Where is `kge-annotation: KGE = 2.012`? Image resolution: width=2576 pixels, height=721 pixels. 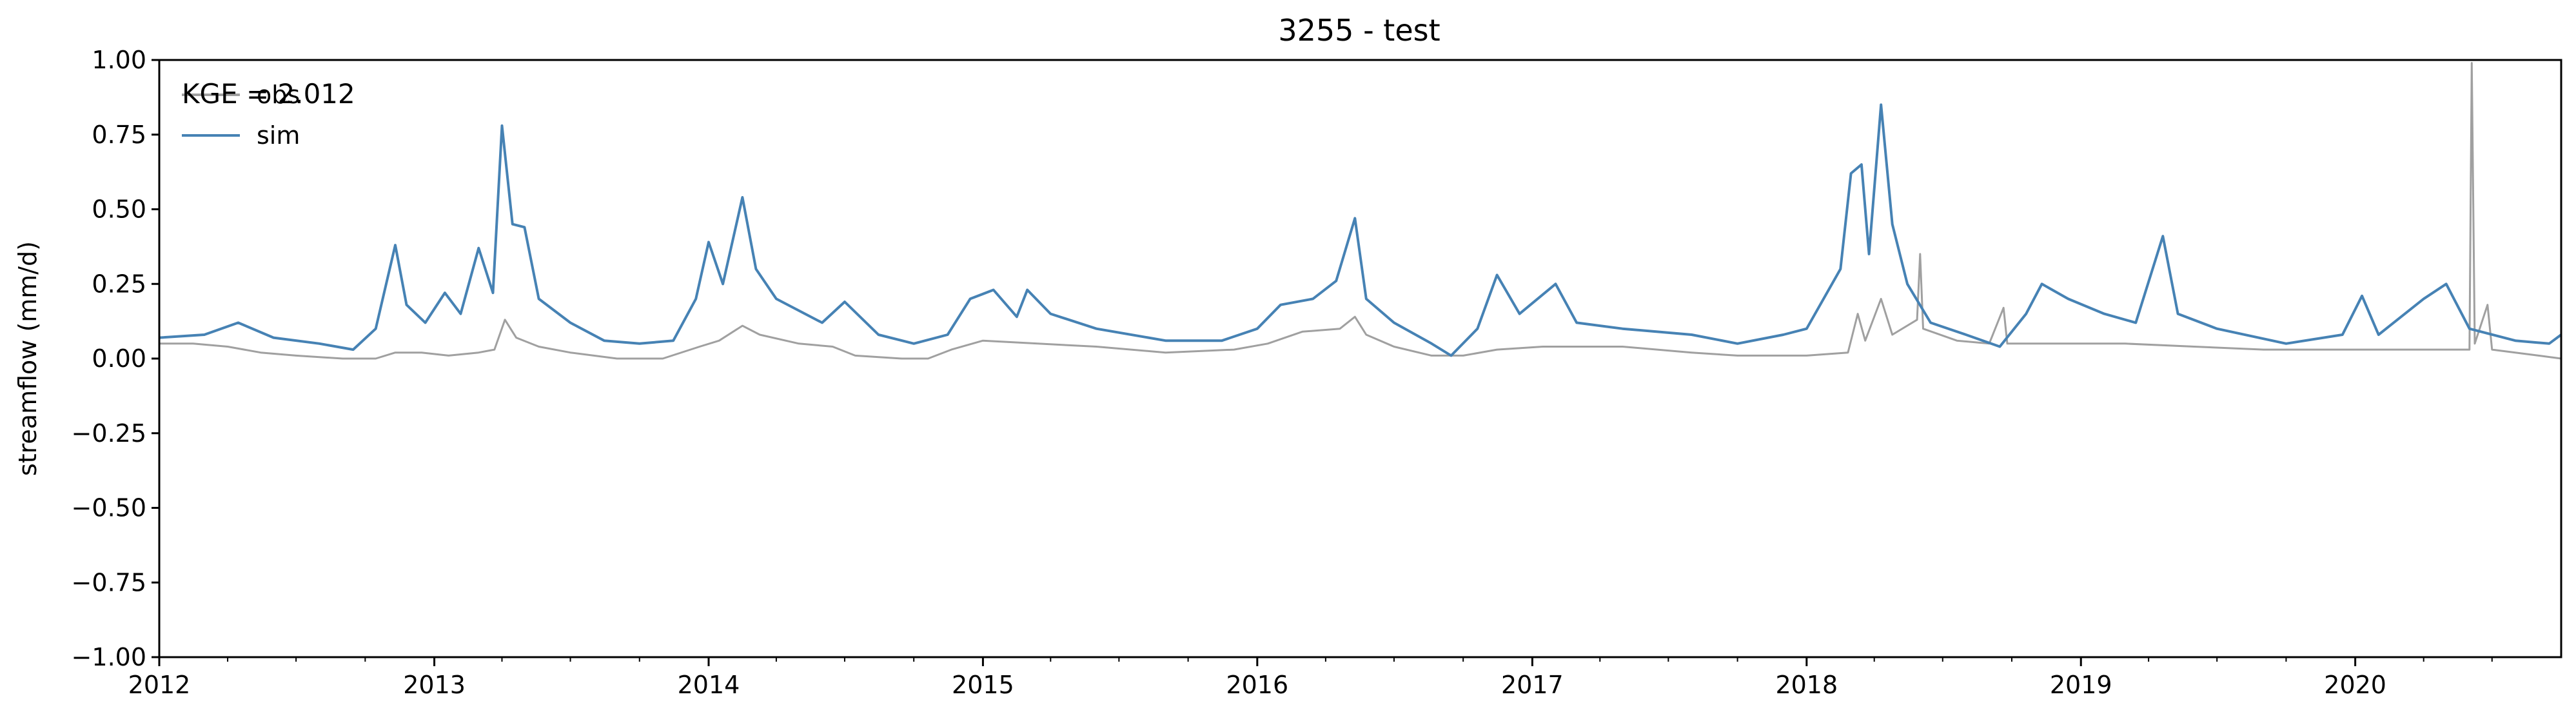
kge-annotation: KGE = 2.012 is located at coordinates (268, 94).